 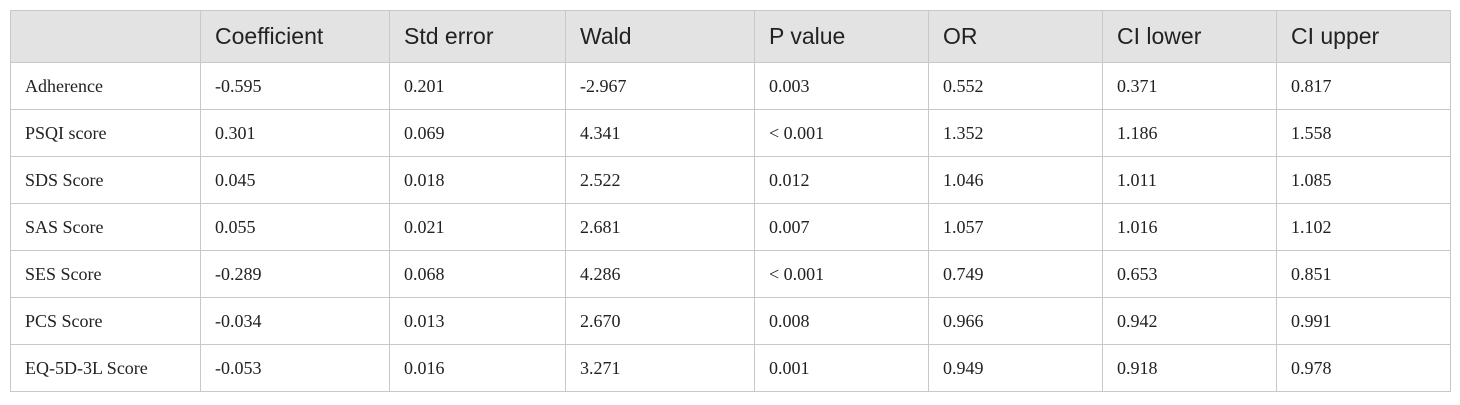 What do you see at coordinates (1189, 86) in the screenshot?
I see `table-cell: 0.371` at bounding box center [1189, 86].